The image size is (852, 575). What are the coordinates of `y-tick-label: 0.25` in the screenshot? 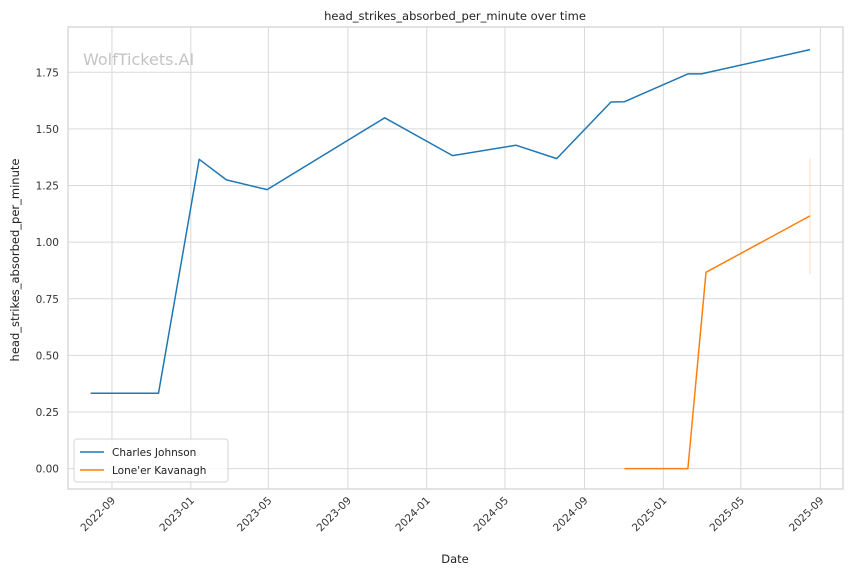 It's located at (47, 413).